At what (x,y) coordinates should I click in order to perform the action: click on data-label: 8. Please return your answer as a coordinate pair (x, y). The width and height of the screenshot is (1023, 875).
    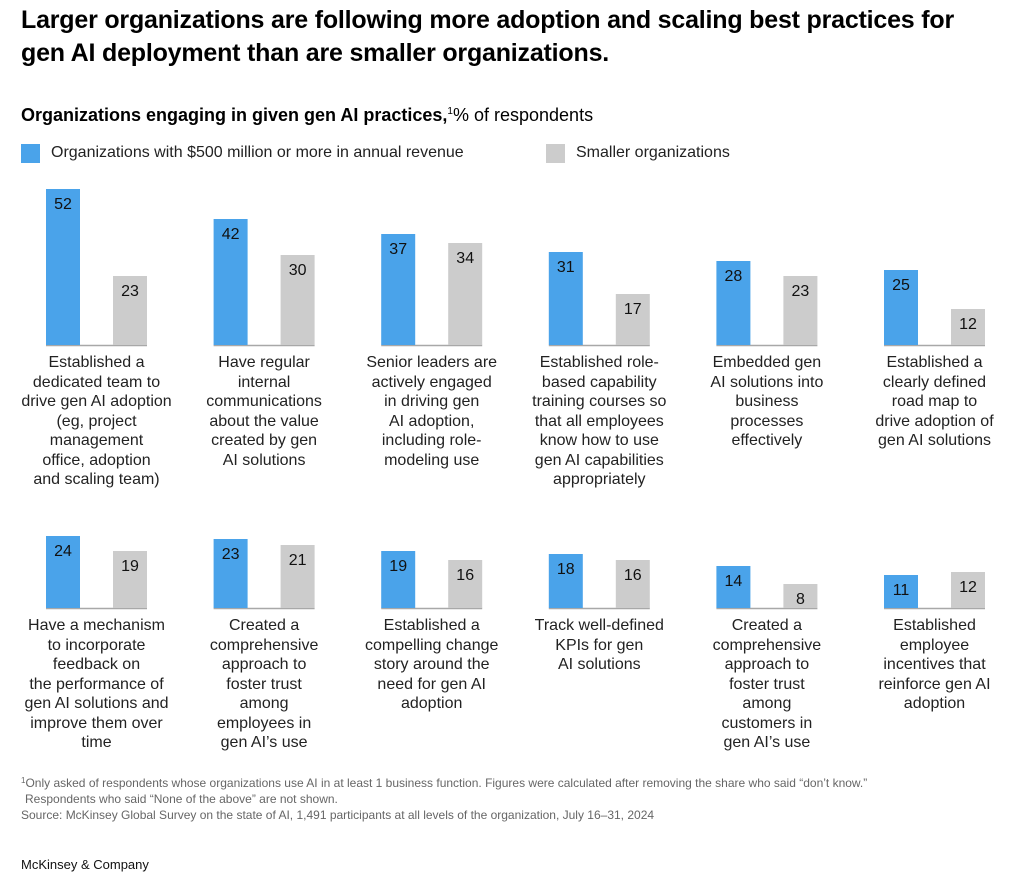
    Looking at the image, I should click on (800, 599).